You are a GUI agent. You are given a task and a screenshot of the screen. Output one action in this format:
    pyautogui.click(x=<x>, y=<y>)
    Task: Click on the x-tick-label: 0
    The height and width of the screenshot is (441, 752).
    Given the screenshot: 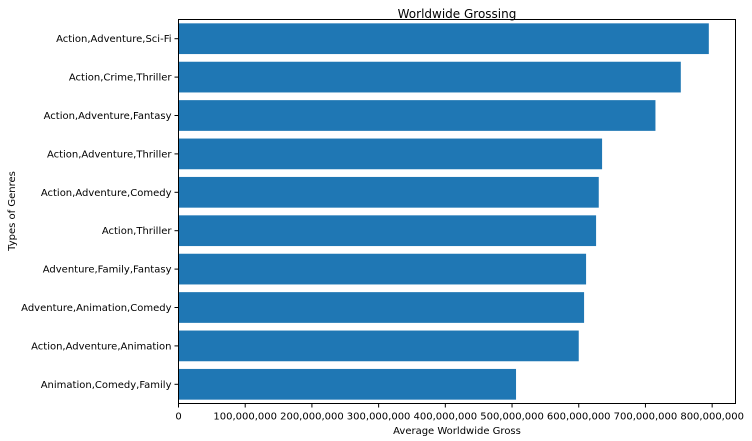 What is the action you would take?
    pyautogui.click(x=178, y=417)
    